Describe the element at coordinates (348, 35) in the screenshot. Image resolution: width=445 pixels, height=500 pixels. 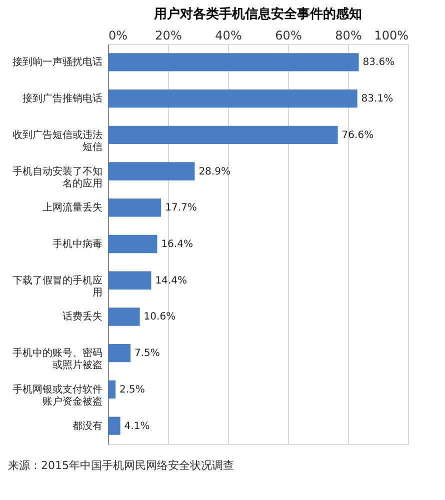
I see `x-tick-label: 80%` at that location.